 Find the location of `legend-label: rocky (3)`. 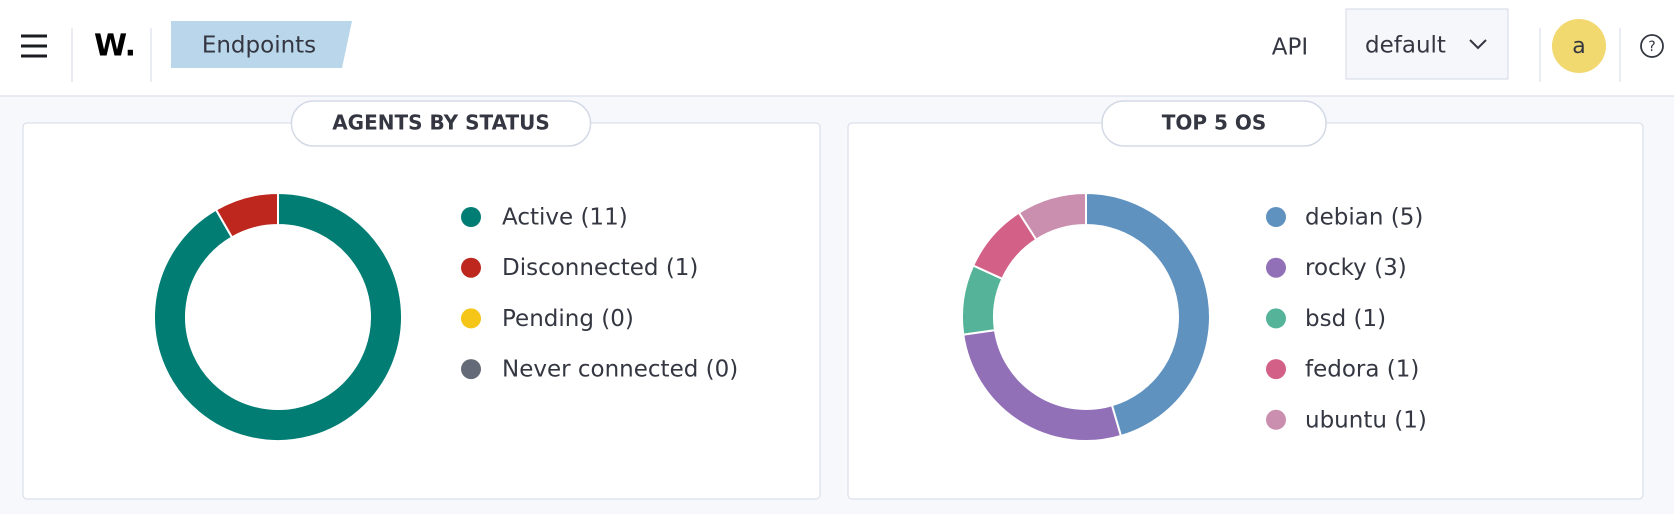

legend-label: rocky (3) is located at coordinates (1356, 268).